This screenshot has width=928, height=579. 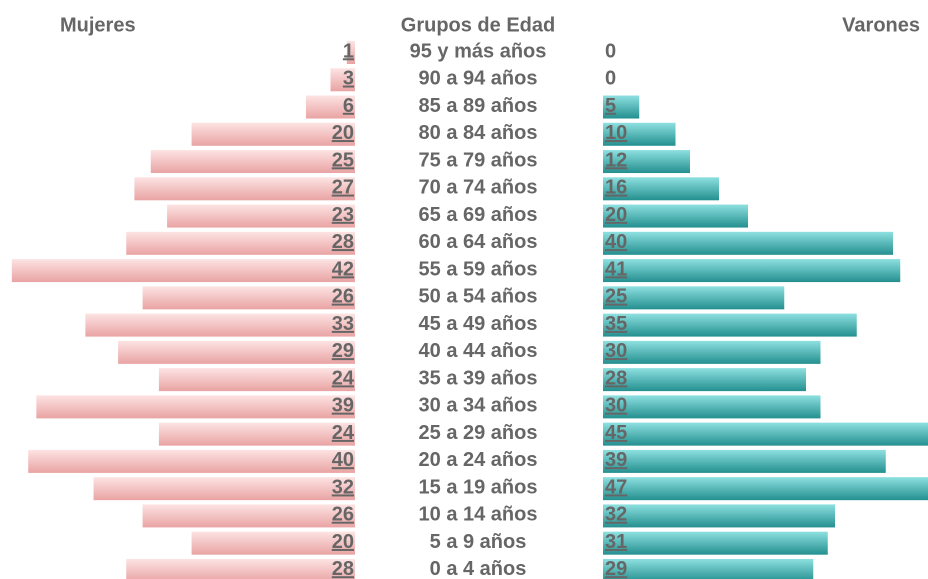 What do you see at coordinates (616, 160) in the screenshot?
I see `right-value: 12` at bounding box center [616, 160].